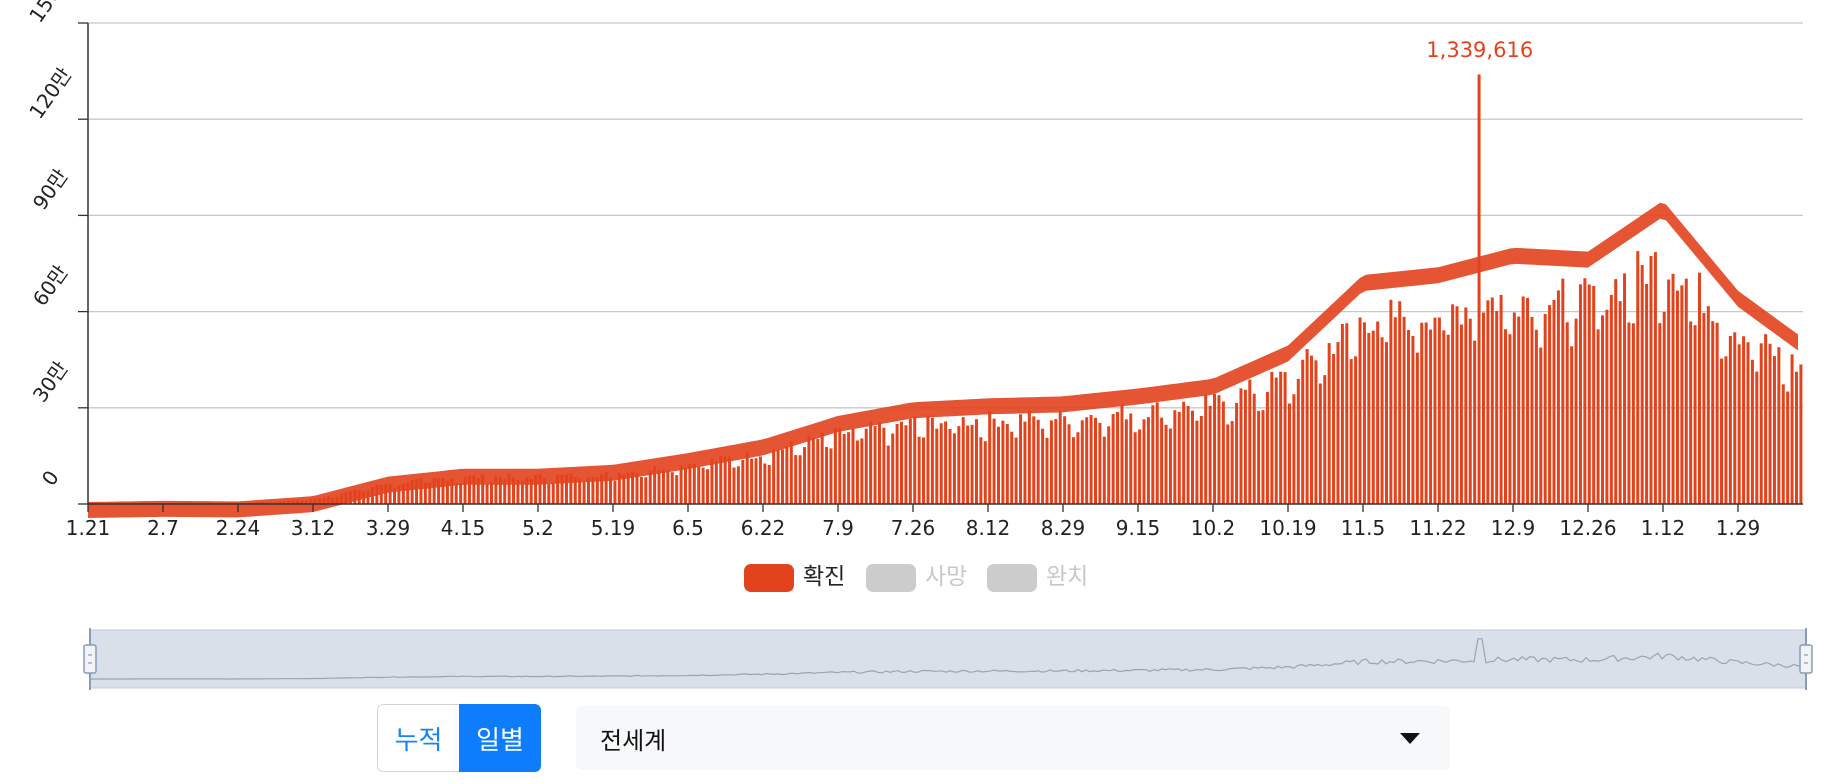  Describe the element at coordinates (418, 738) in the screenshot. I see `cumulative-button: 누적` at that location.